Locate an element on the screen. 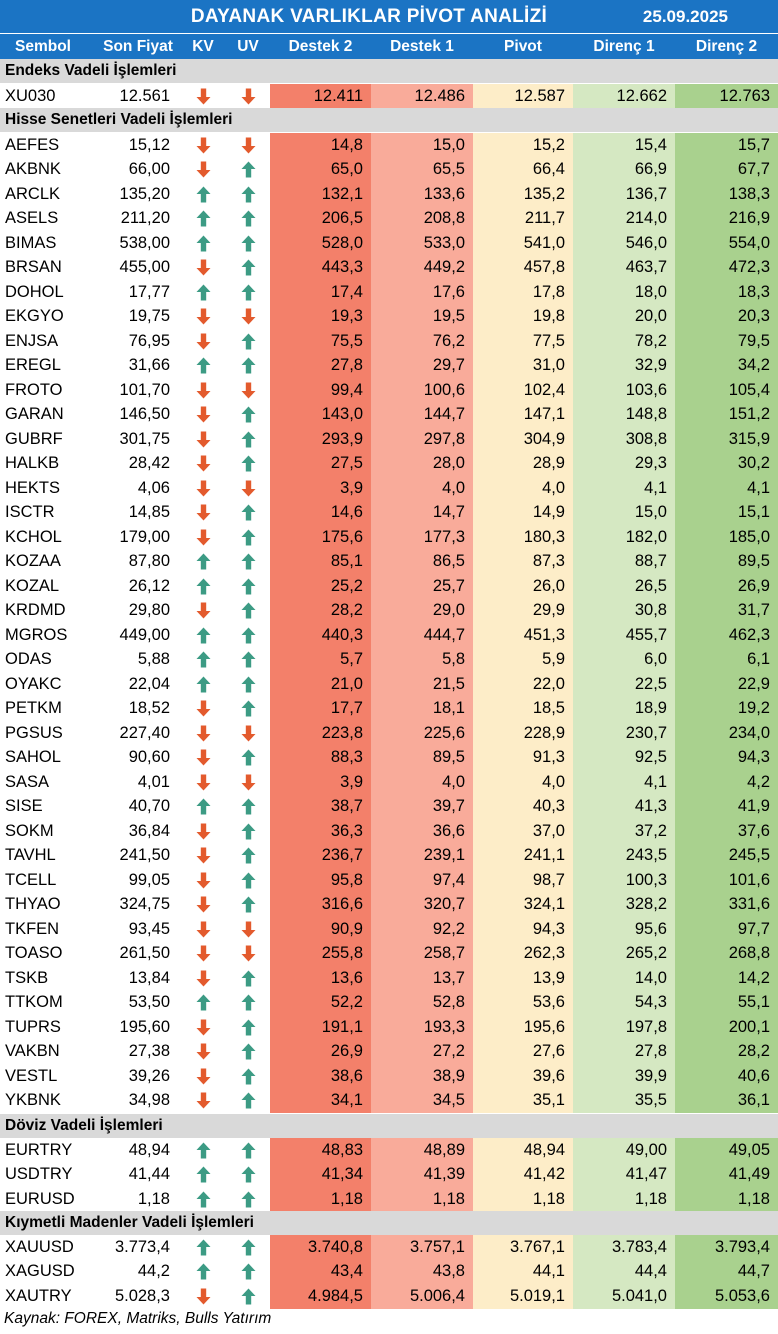 This screenshot has height=1334, width=778. resistance-1-cell: 455,7 is located at coordinates (624, 635).